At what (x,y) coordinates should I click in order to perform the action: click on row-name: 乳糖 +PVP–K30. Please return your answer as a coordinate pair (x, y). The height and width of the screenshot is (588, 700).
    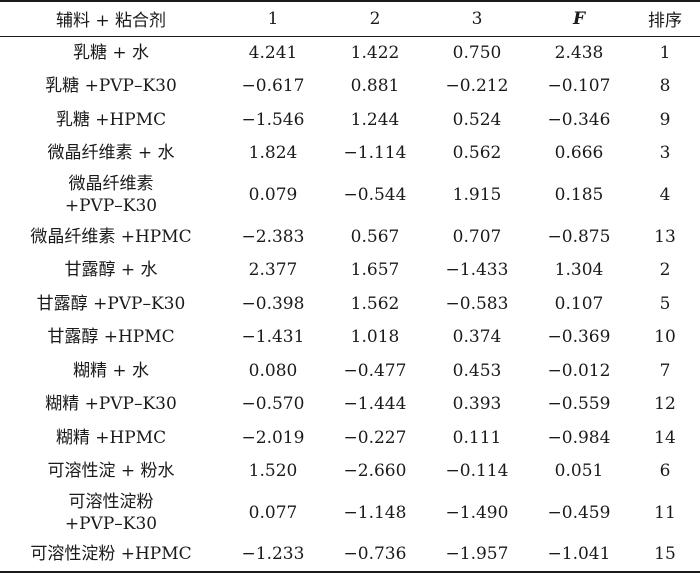
    Looking at the image, I should click on (111, 86).